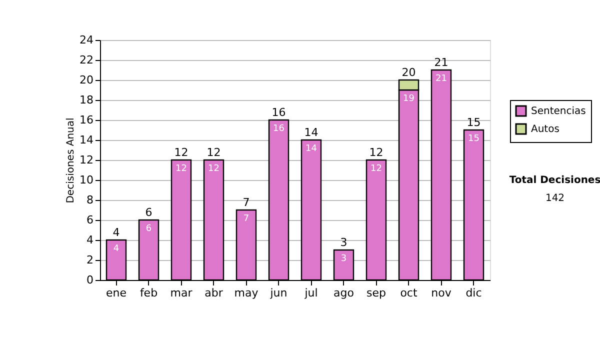 This screenshot has height=340, width=600. Describe the element at coordinates (278, 293) in the screenshot. I see `x-tick-label: jun` at that location.